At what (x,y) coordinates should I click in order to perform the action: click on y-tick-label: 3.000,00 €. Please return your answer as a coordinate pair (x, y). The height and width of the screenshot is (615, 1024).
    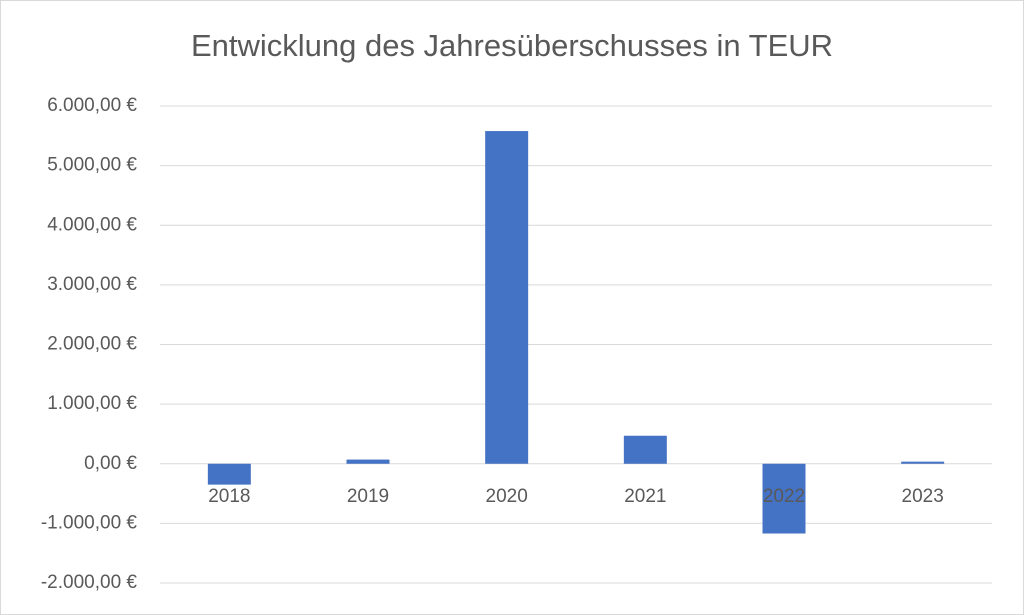
    Looking at the image, I should click on (92, 284).